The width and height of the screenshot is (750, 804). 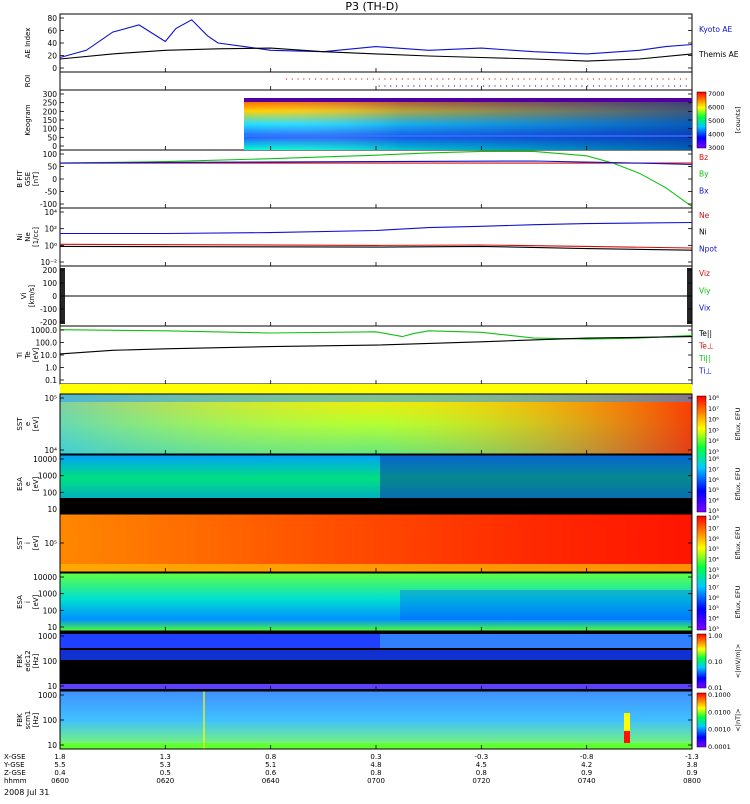 What do you see at coordinates (713, 490) in the screenshot?
I see `colorbar-tick-label: 10⁵` at bounding box center [713, 490].